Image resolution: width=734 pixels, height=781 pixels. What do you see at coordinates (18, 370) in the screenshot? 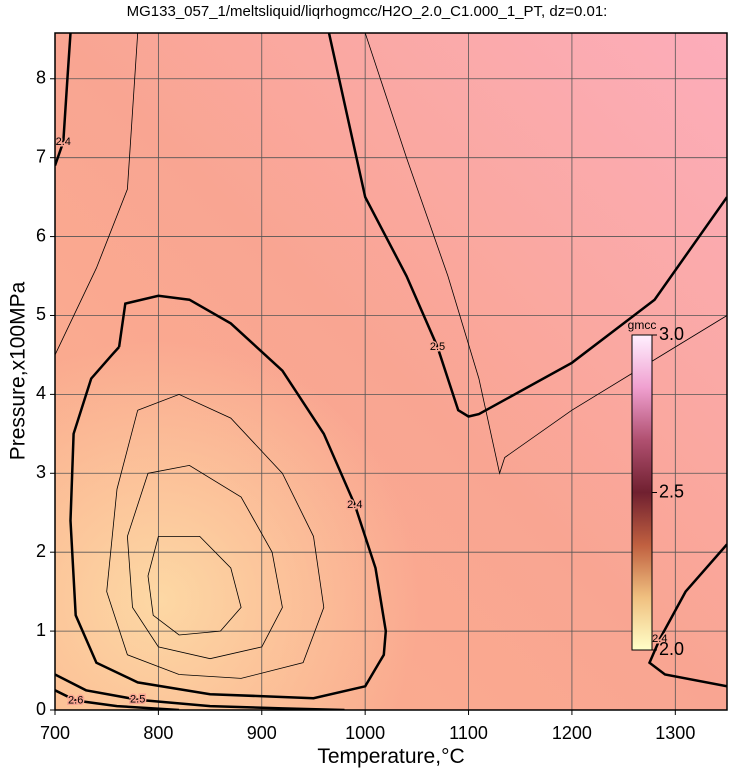
I see `y-axis-label: Pressure,x100MPa` at bounding box center [18, 370].